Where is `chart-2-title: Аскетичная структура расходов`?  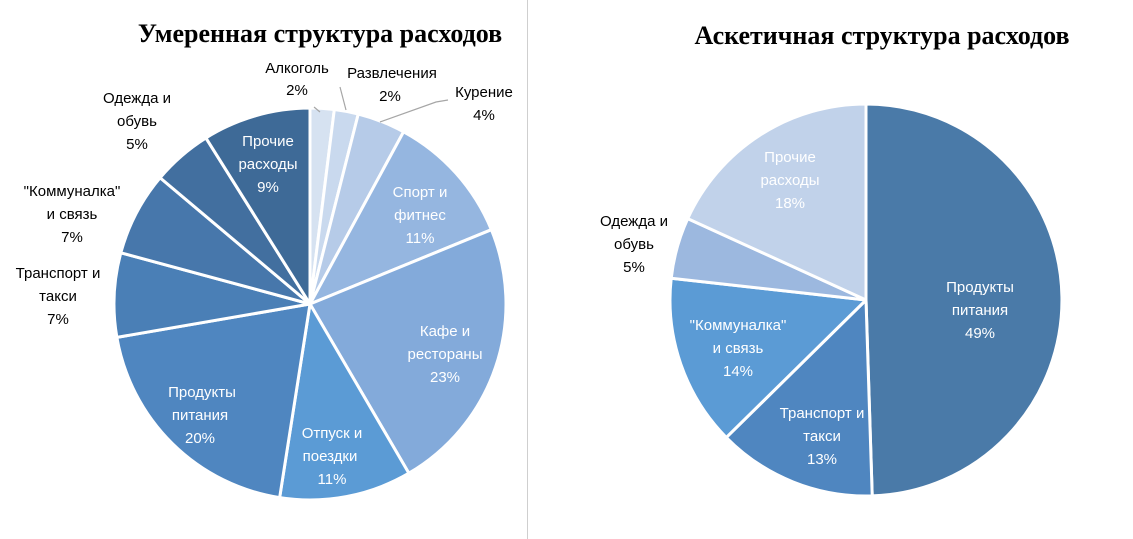
chart-2-title: Аскетичная структура расходов is located at coordinates (881, 35).